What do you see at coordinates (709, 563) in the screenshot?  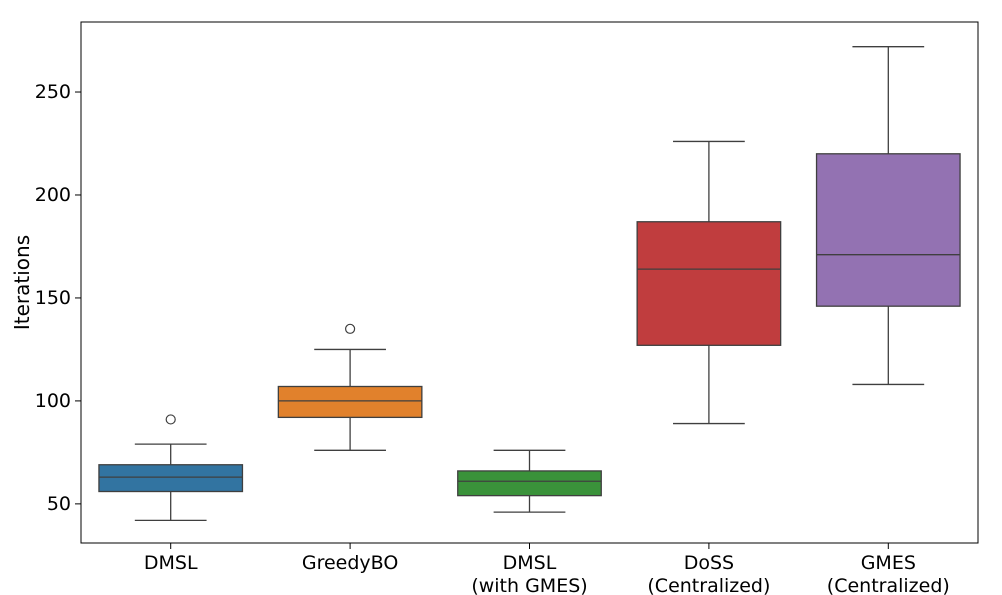 I see `x-tick-label: DoSS` at bounding box center [709, 563].